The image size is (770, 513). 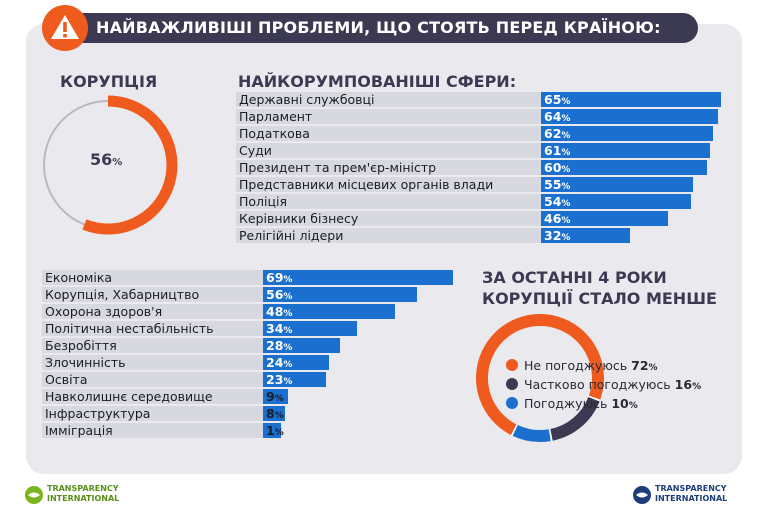 I want to click on legend-label: Не погоджуюсь, so click(x=578, y=365).